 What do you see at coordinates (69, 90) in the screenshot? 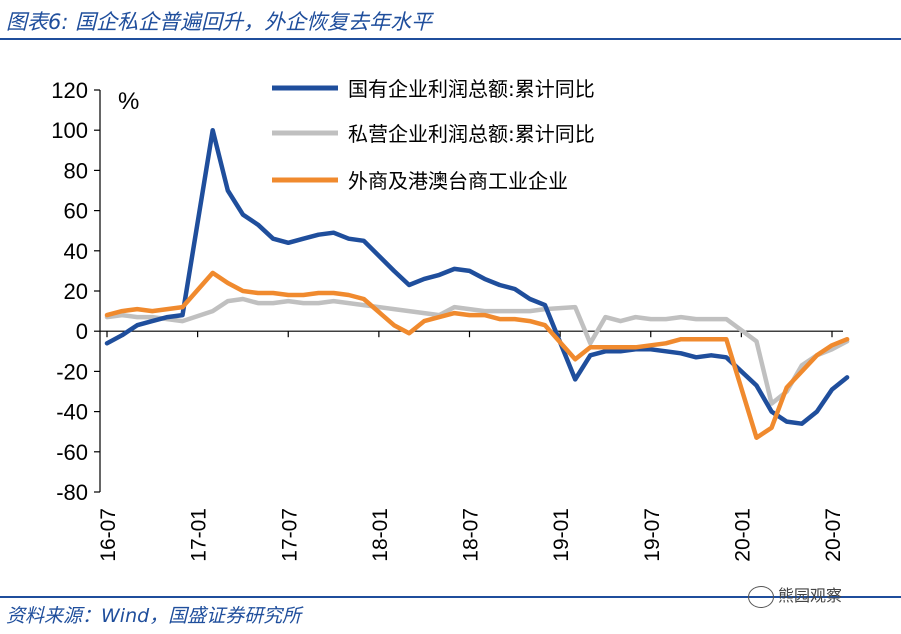
I see `y-tick-label: 120` at bounding box center [69, 90].